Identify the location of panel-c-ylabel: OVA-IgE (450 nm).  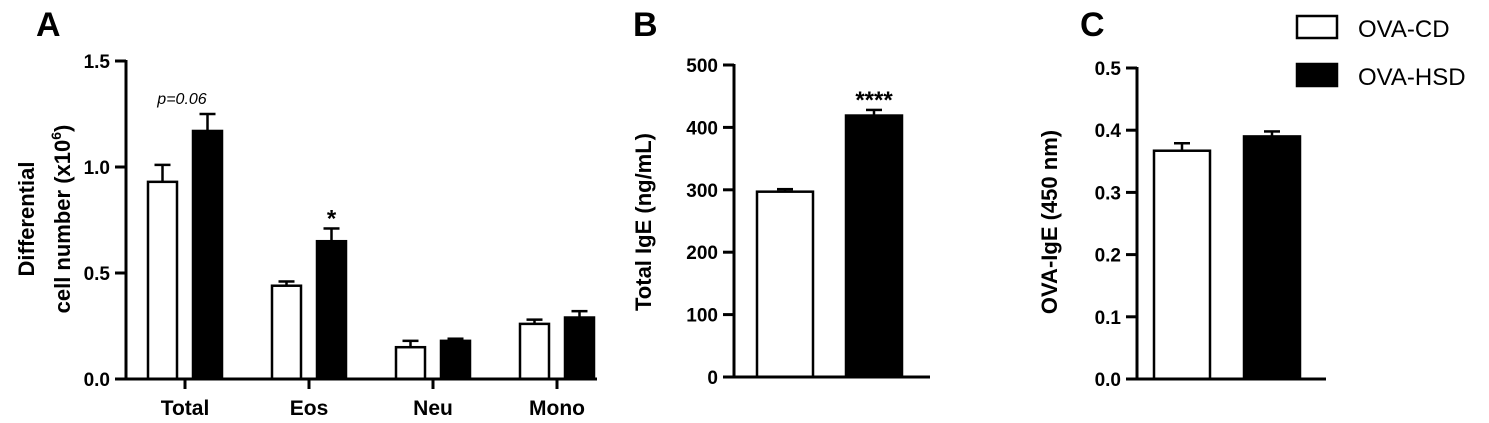
(1049, 222).